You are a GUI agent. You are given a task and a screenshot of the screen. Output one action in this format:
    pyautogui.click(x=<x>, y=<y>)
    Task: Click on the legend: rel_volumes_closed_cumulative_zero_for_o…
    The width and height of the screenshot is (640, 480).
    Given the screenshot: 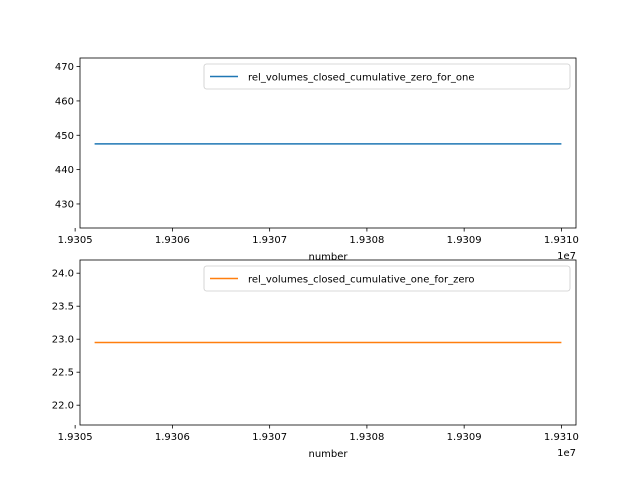 What is the action you would take?
    pyautogui.click(x=387, y=76)
    